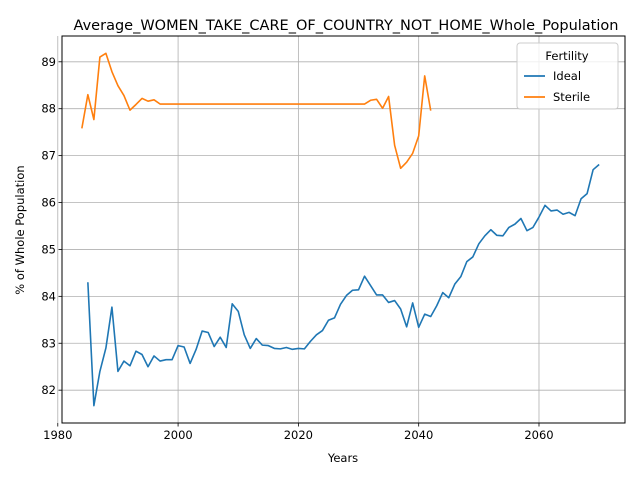 The height and width of the screenshot is (480, 640). What do you see at coordinates (57, 435) in the screenshot?
I see `x-tick-label: 1980` at bounding box center [57, 435].